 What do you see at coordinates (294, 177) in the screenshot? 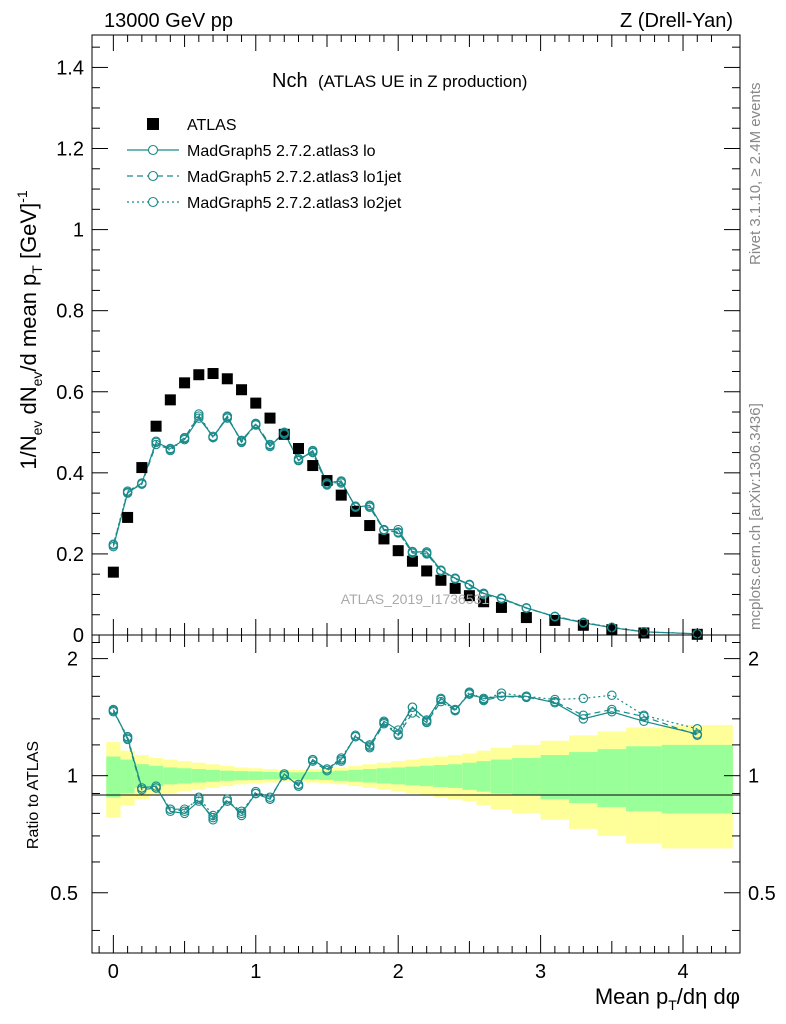
I see `legend-entry-label: MadGraph5 2.7.2.atlas3 lo1jet` at bounding box center [294, 177].